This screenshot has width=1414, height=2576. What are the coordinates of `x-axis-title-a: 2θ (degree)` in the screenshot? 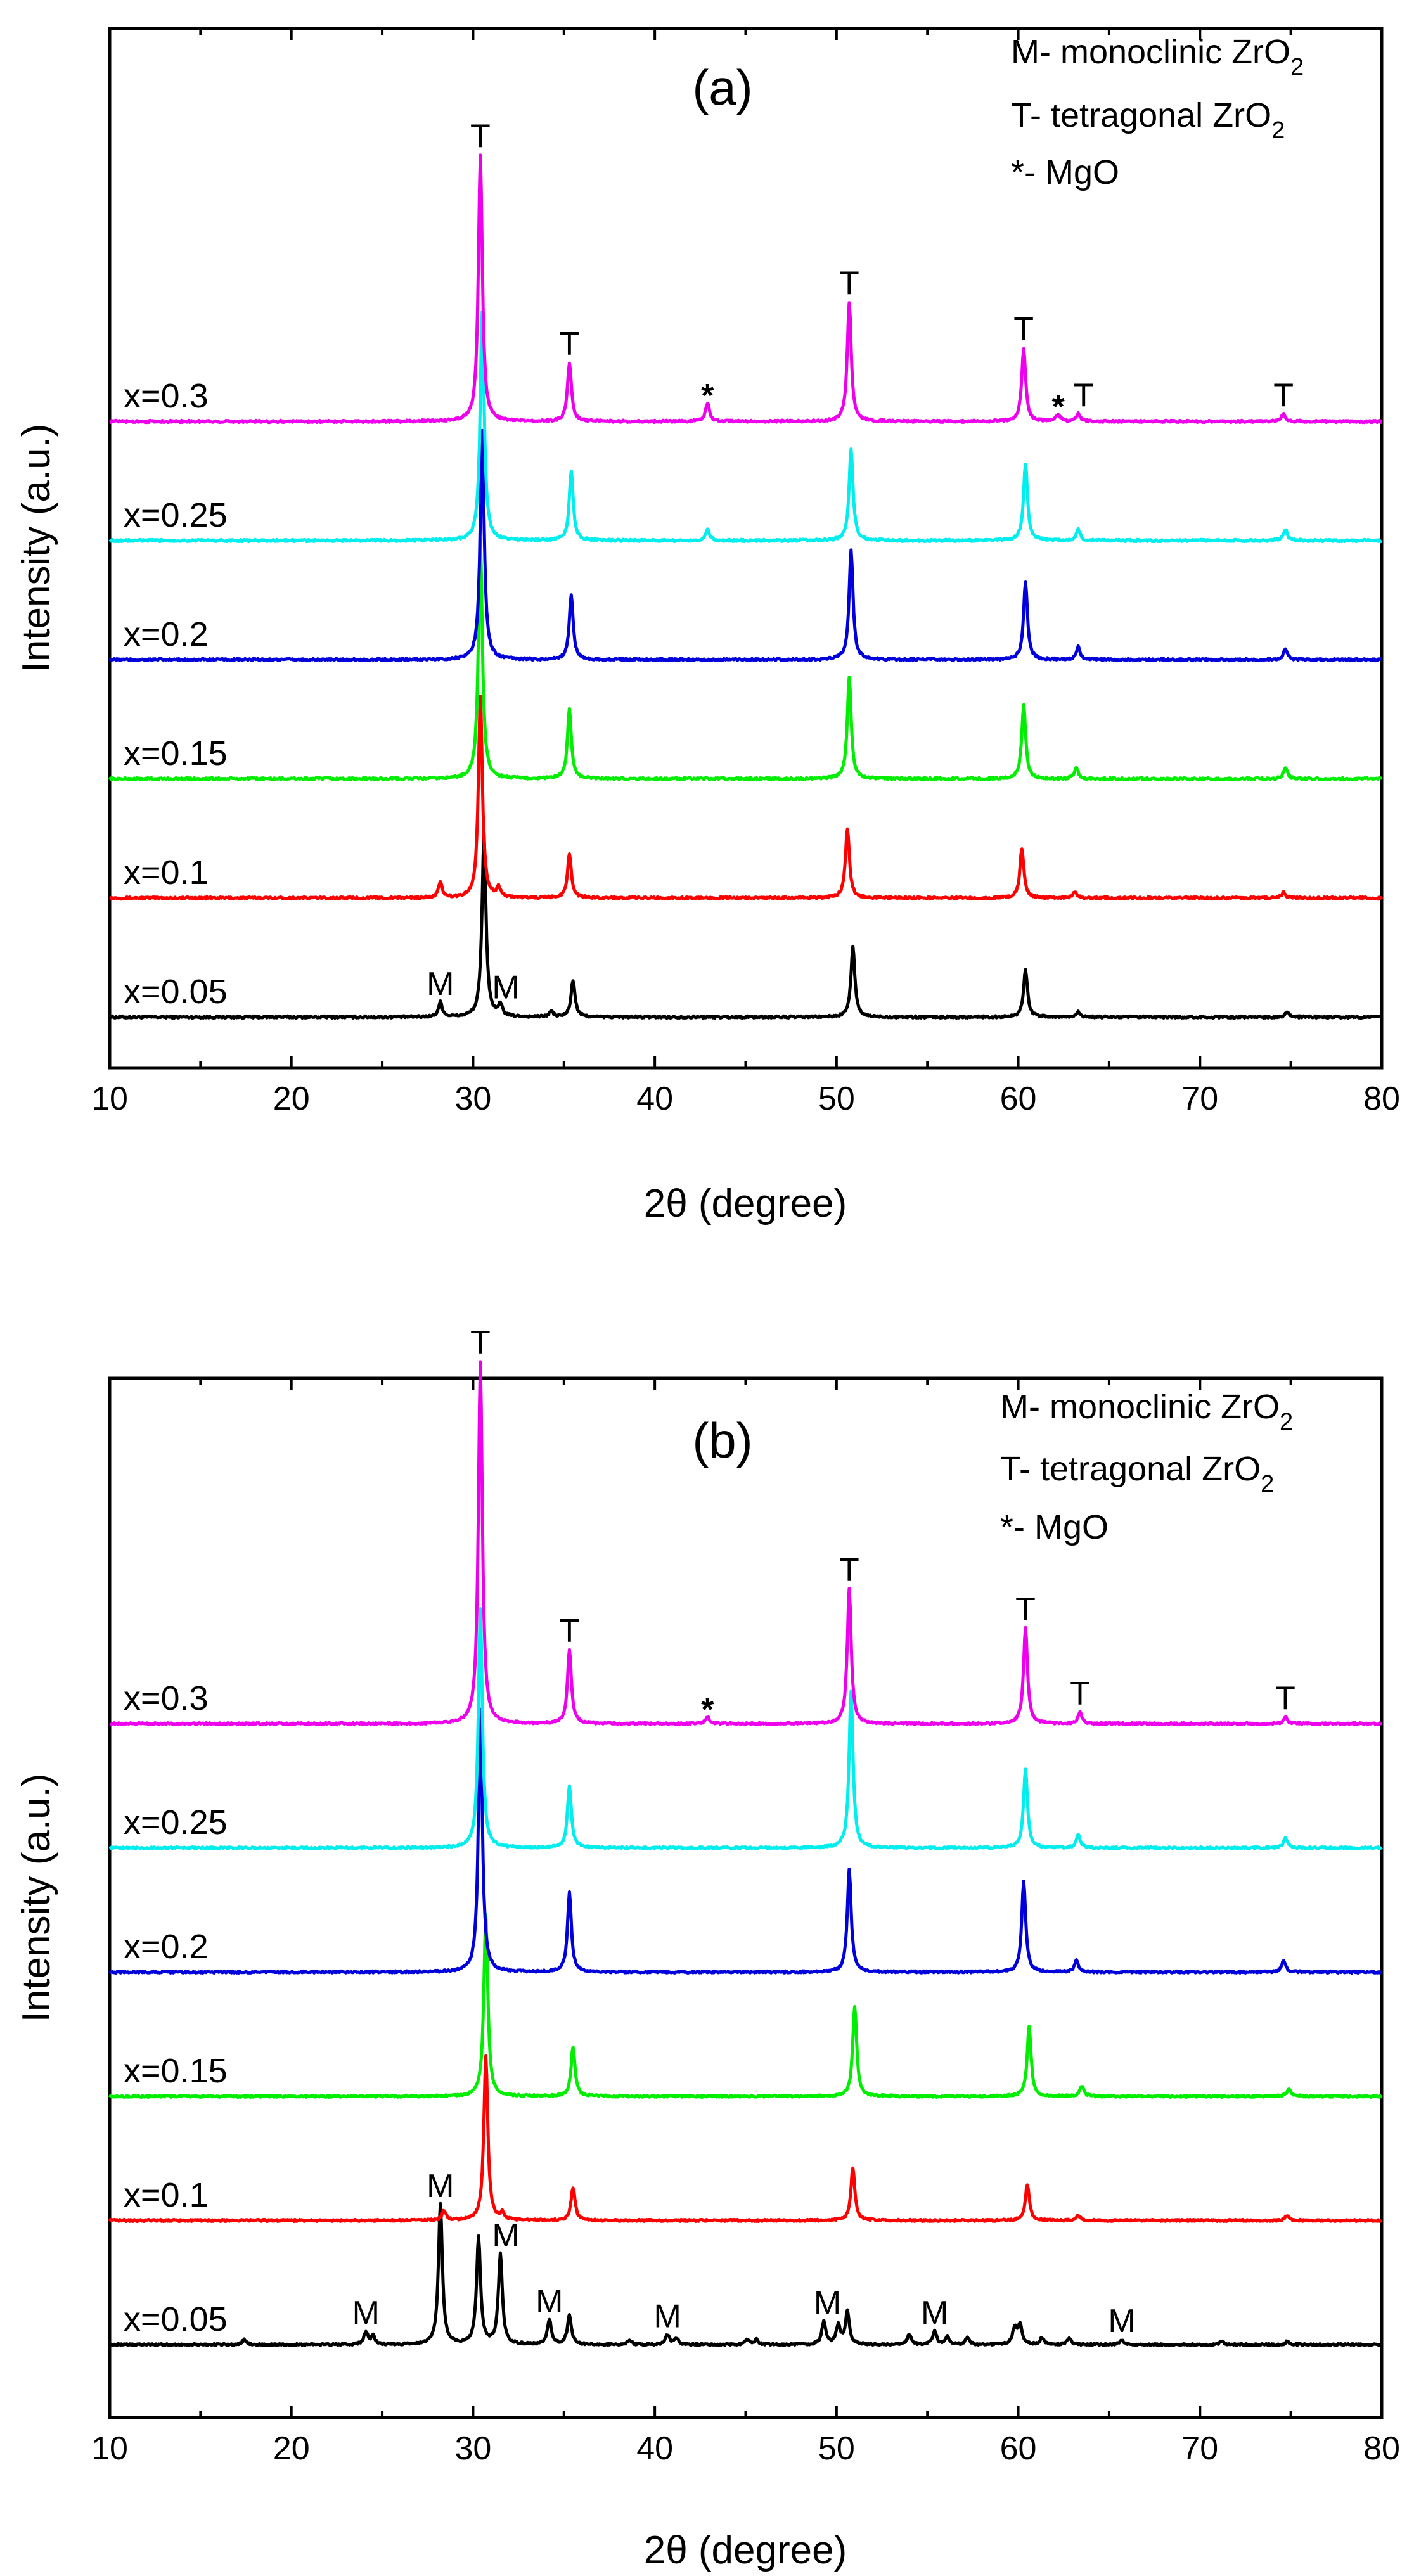 It's located at (745, 1204).